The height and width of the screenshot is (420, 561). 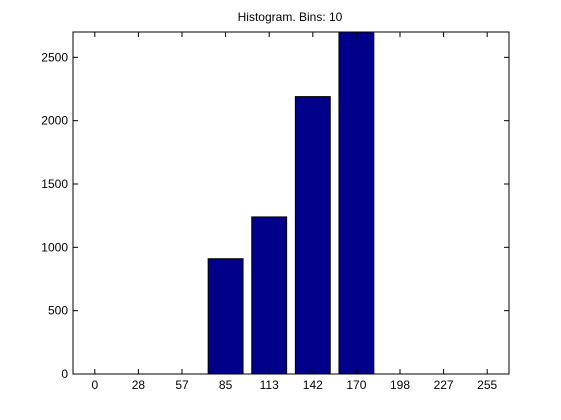 I want to click on chart-title: Histogram. Bins: 10, so click(x=290, y=17).